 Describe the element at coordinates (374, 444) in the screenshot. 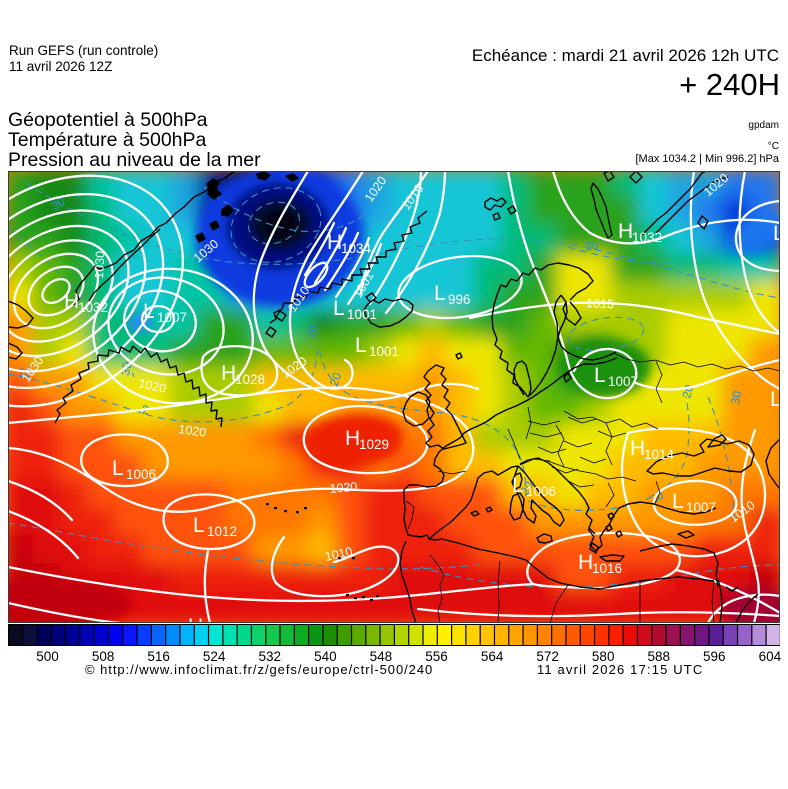

I see `svg-text: 1029` at that location.